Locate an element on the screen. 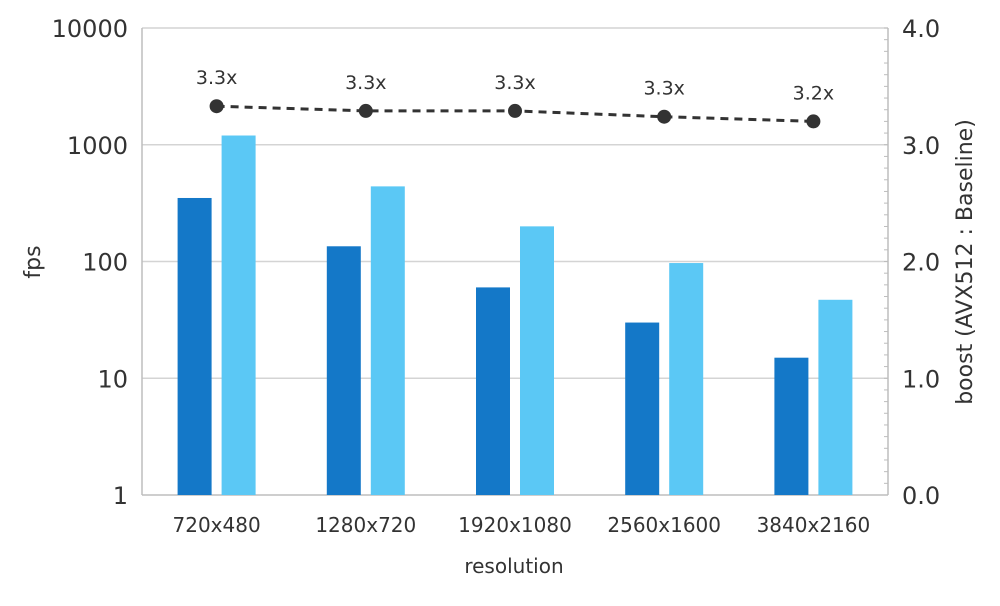  right-y-tick-label: 2.0 is located at coordinates (921, 263).